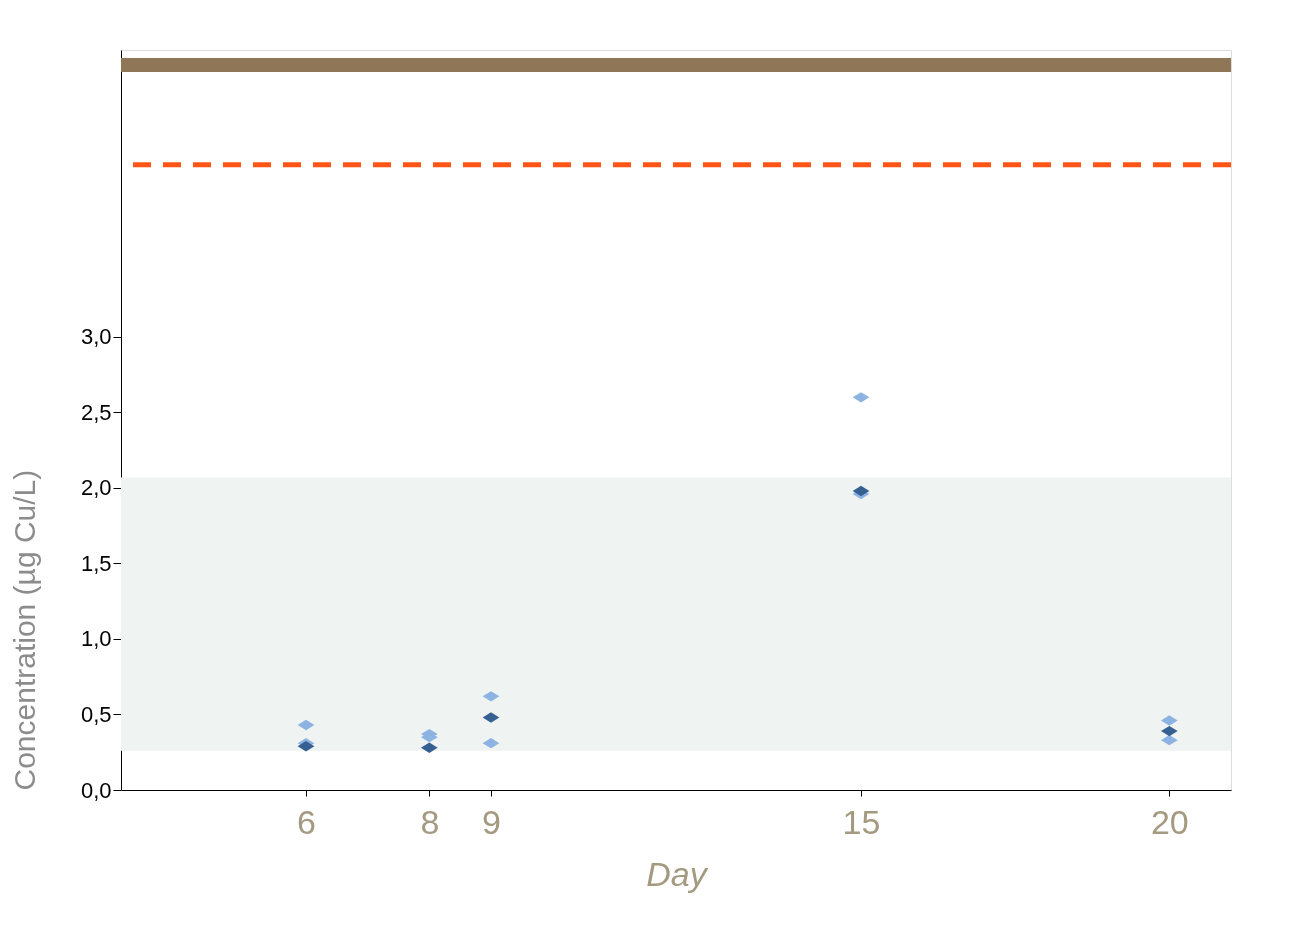  What do you see at coordinates (491, 821) in the screenshot?
I see `x-tick-label: 9` at bounding box center [491, 821].